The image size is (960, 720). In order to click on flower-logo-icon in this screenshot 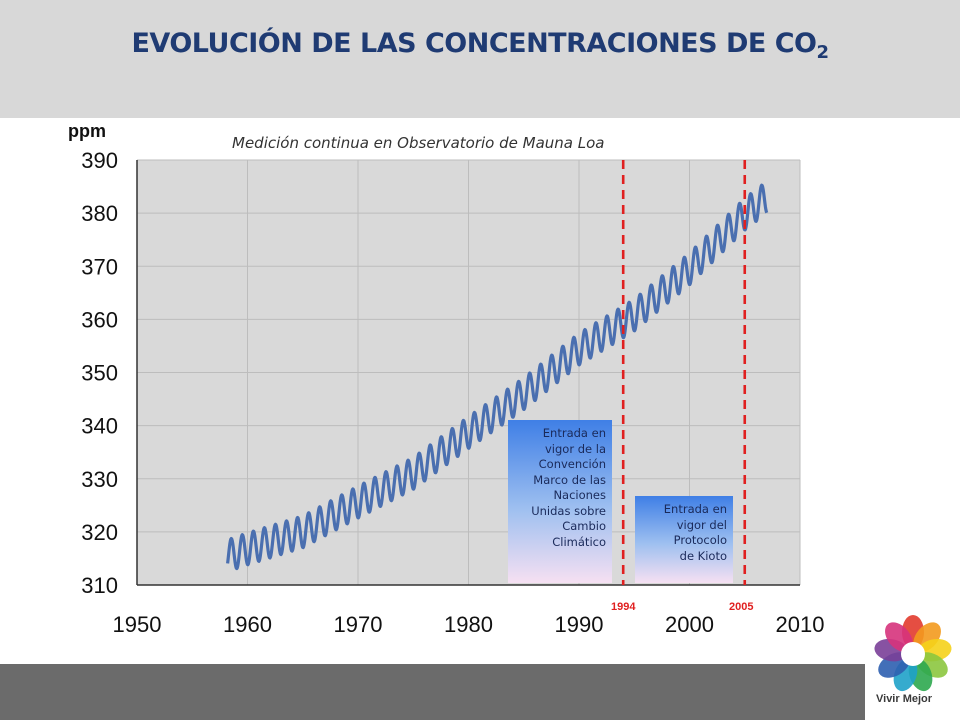, I will do `click(913, 653)`.